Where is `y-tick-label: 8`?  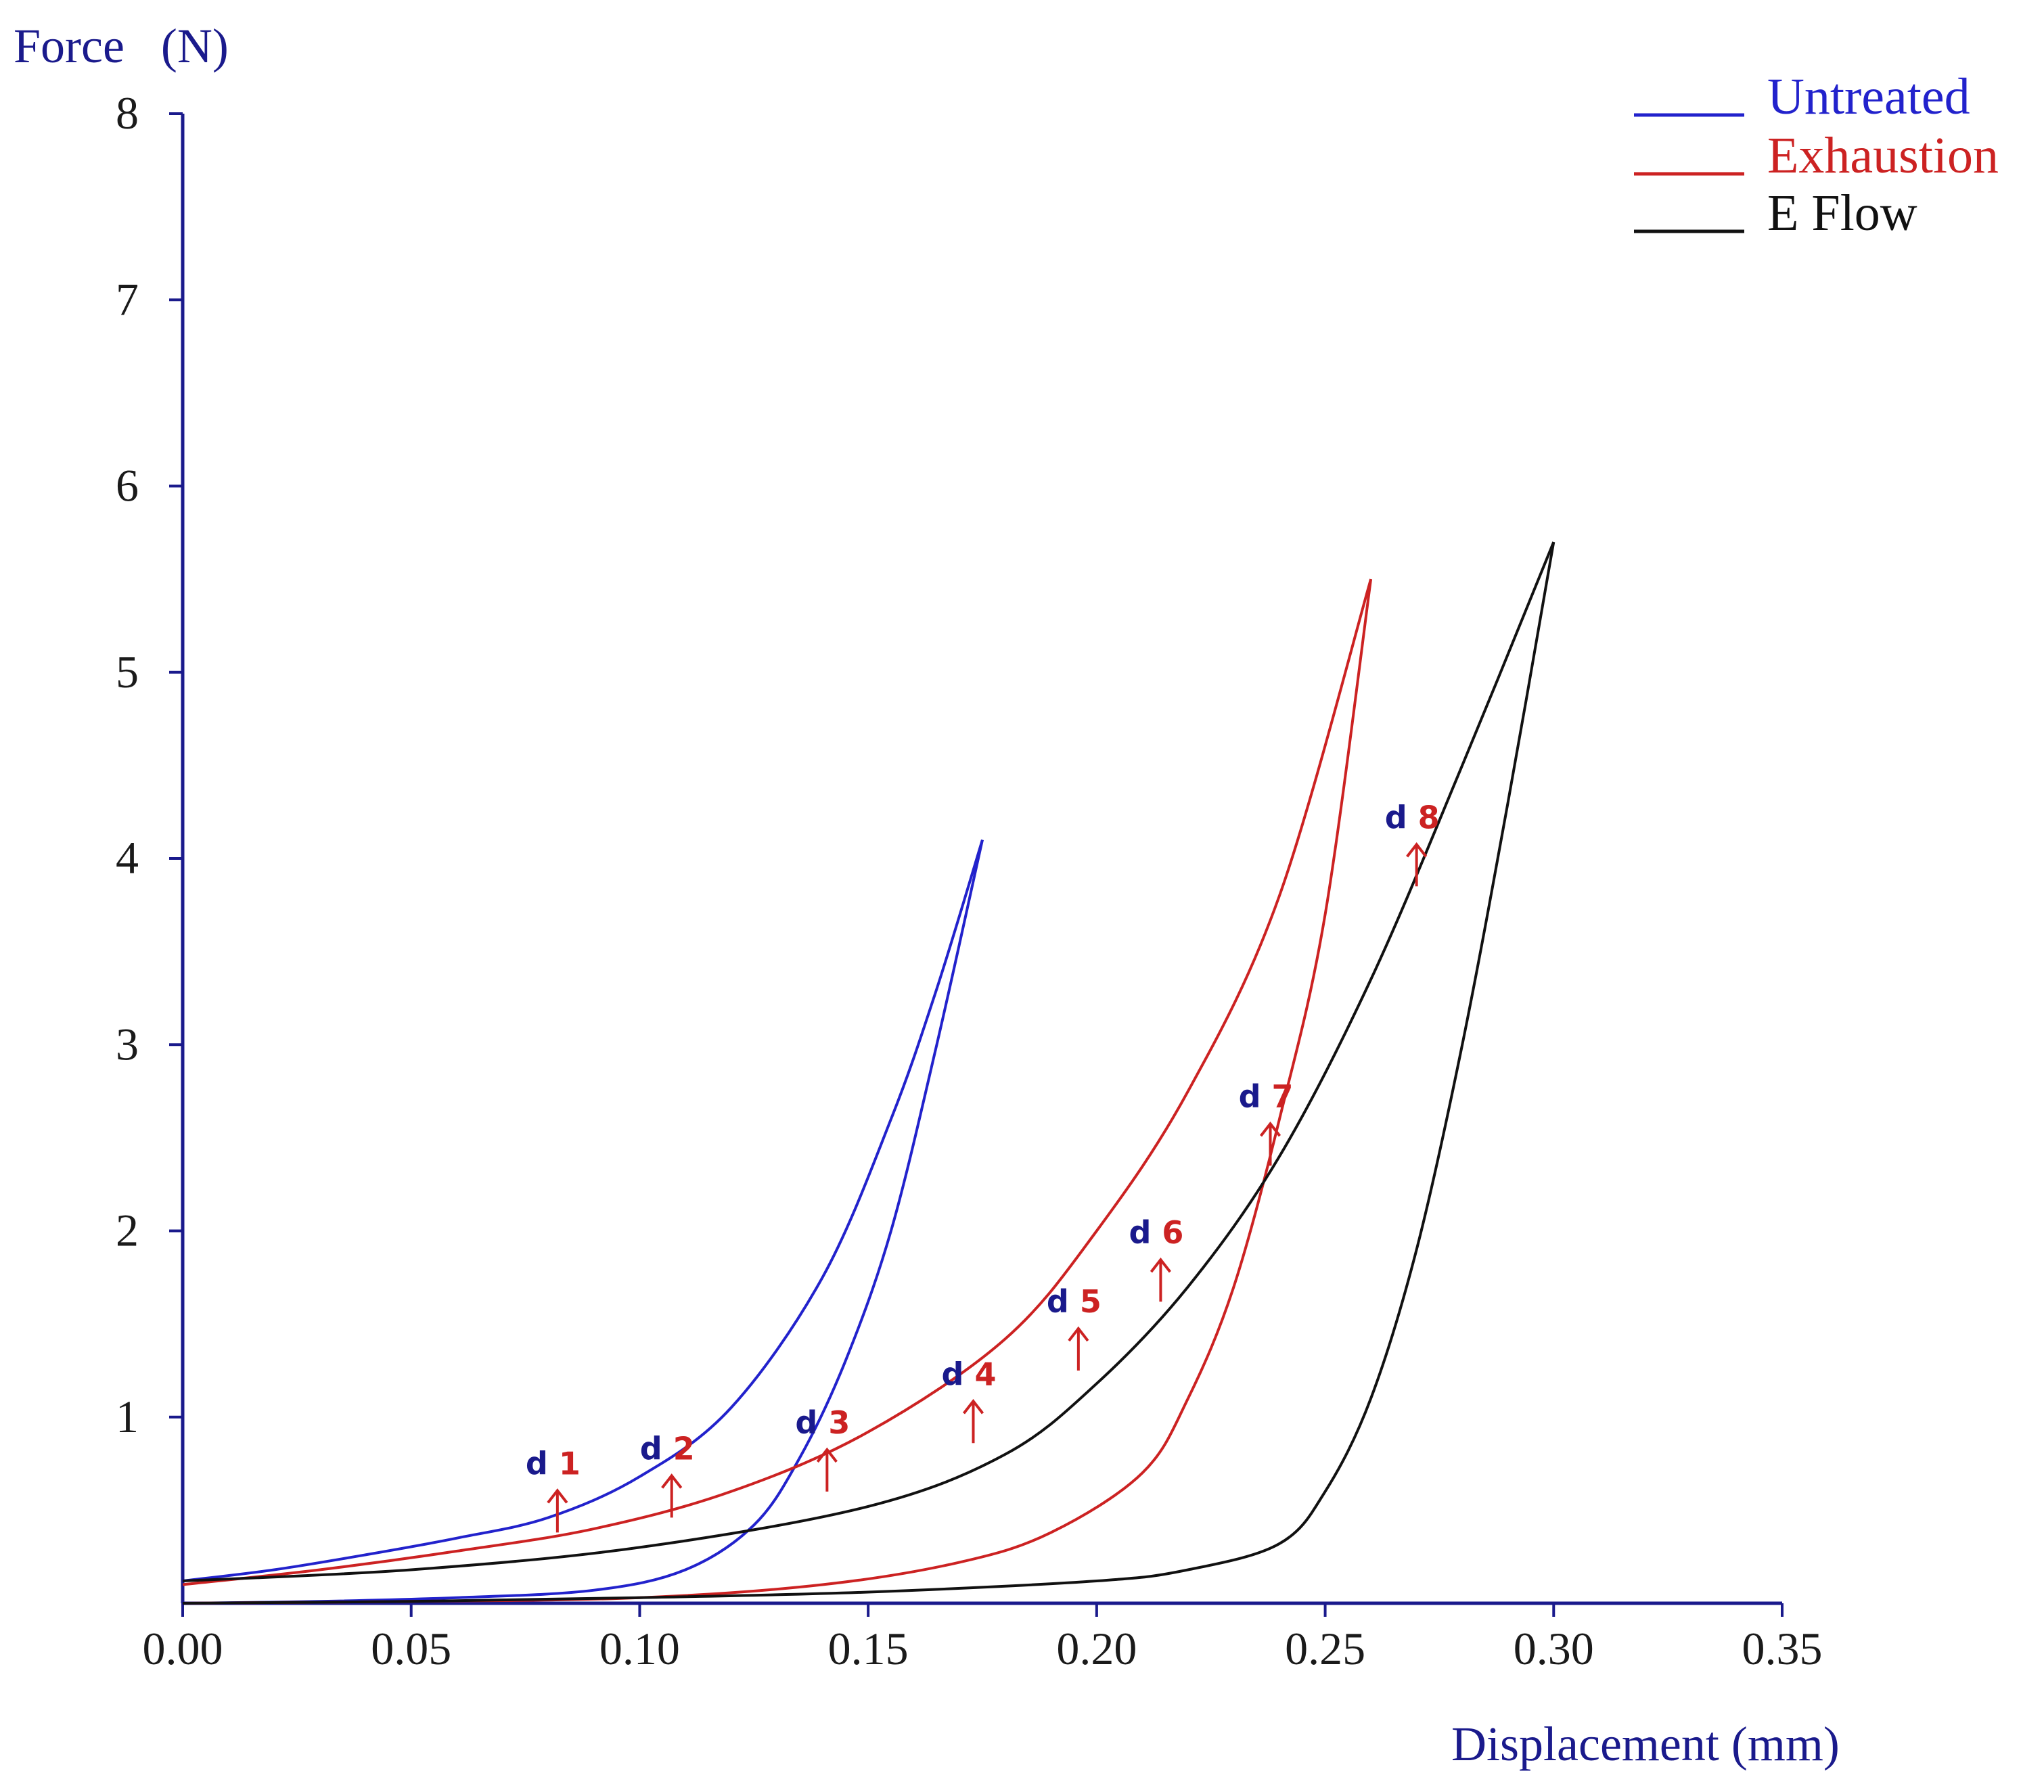
y-tick-label: 8 is located at coordinates (127, 113).